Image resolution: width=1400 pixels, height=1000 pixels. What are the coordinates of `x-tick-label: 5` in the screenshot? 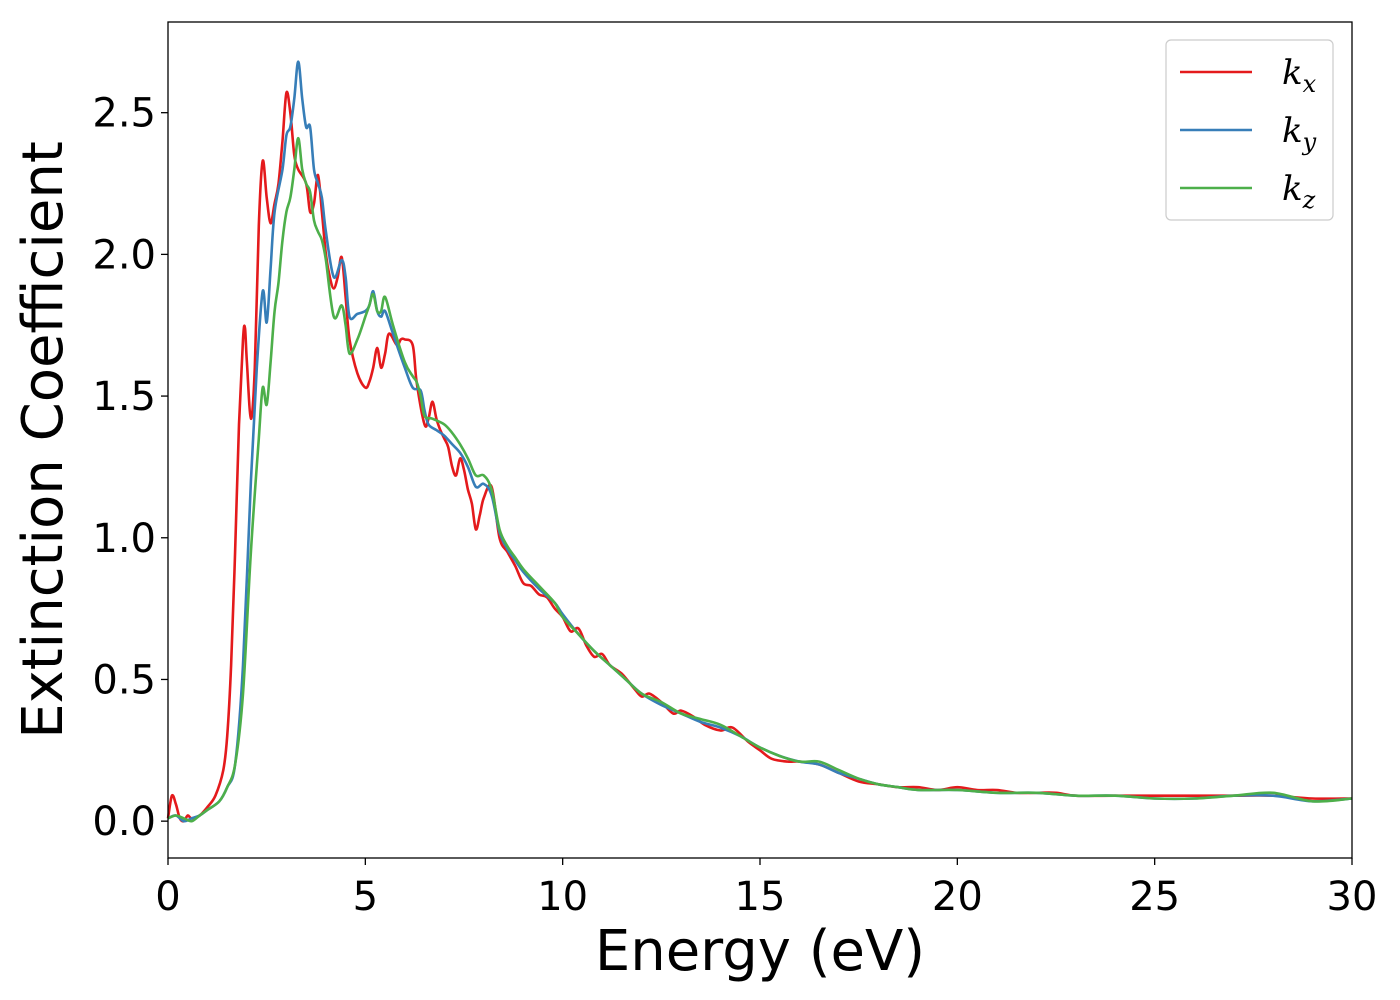 It's located at (365, 897).